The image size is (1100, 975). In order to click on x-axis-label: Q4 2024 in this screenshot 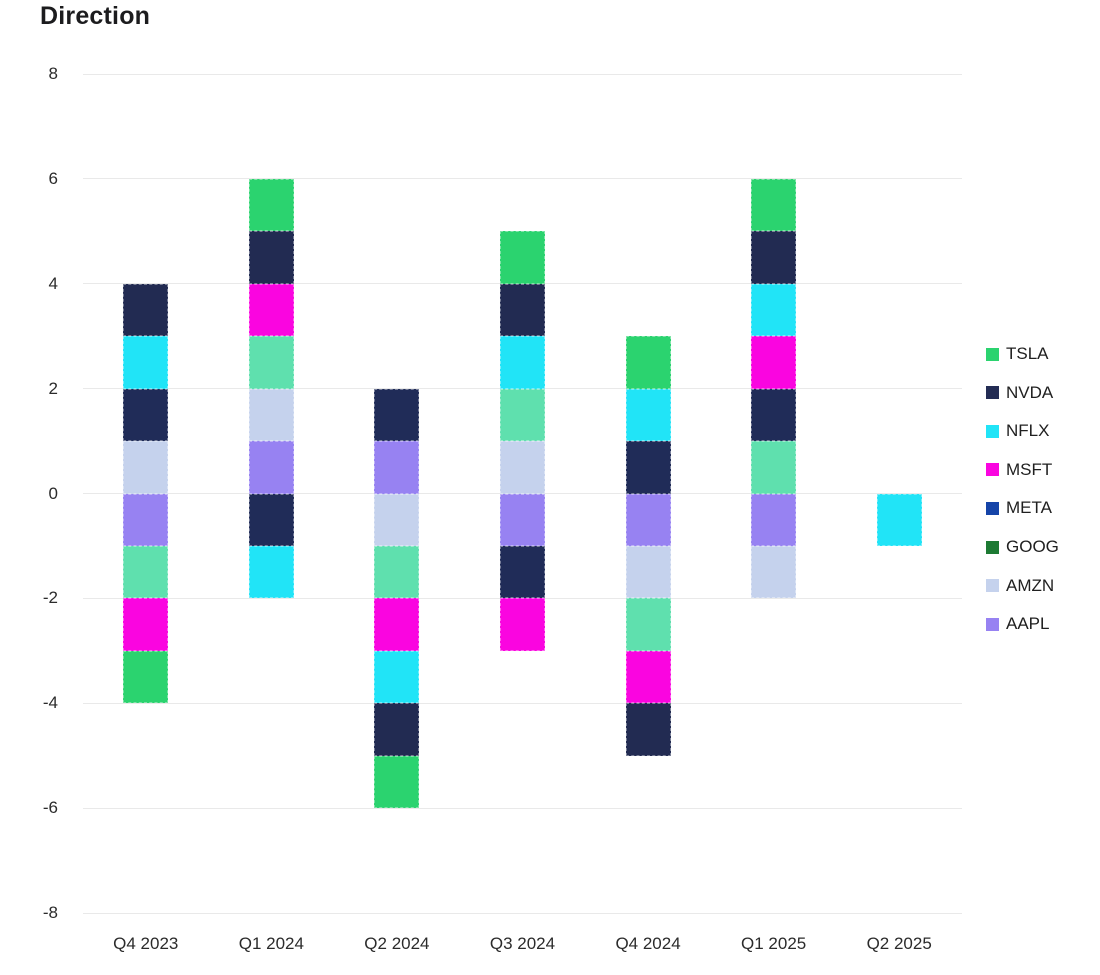, I will do `click(648, 943)`.